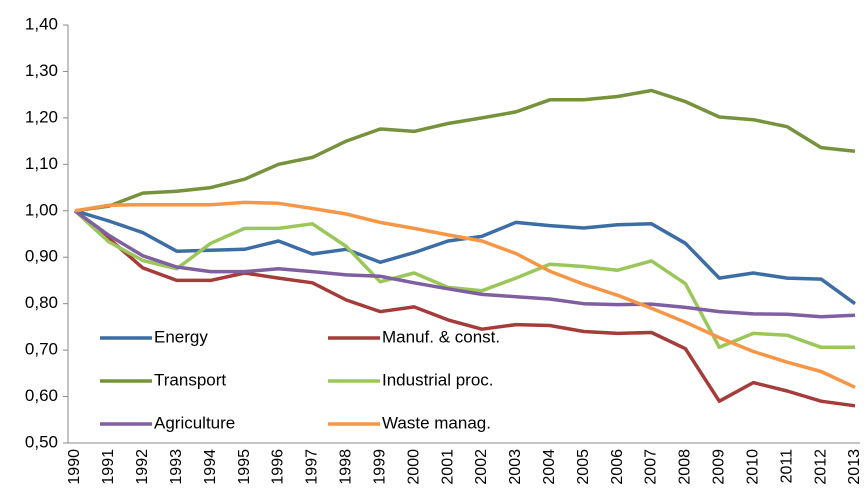  Describe the element at coordinates (549, 467) in the screenshot. I see `x-tick-label: 2004` at that location.